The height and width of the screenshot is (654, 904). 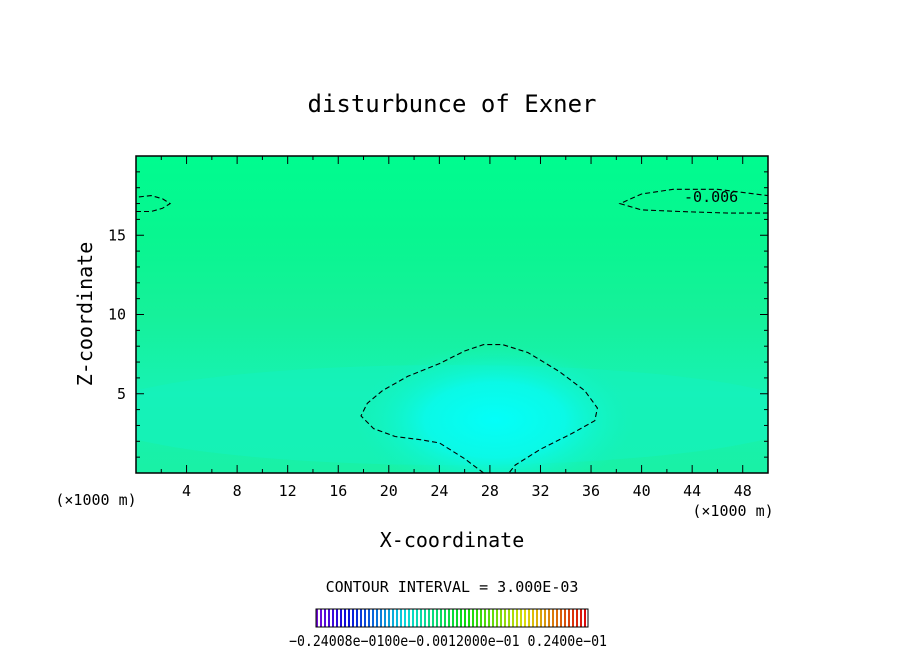 I want to click on x-tick-label: 48, so click(x=743, y=491).